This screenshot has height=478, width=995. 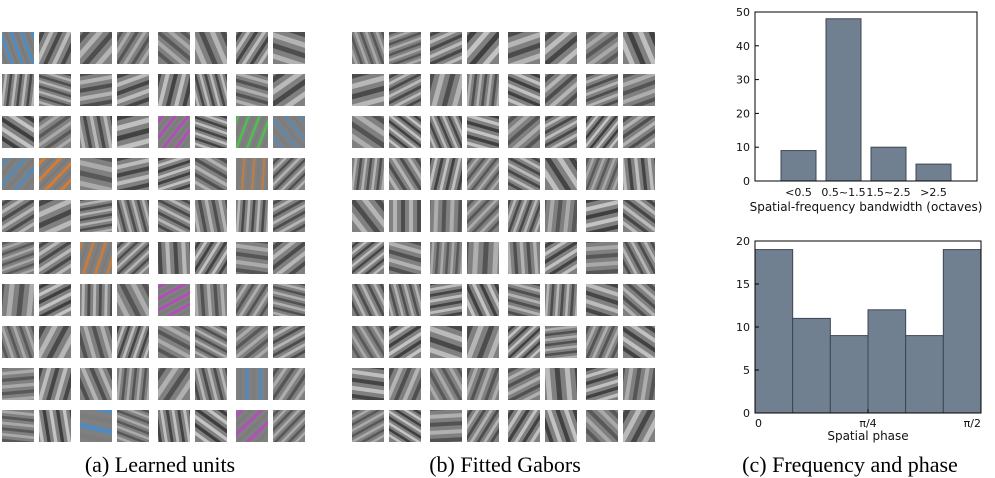 I want to click on x-tick-label: 1.5~2.5, so click(x=888, y=192).